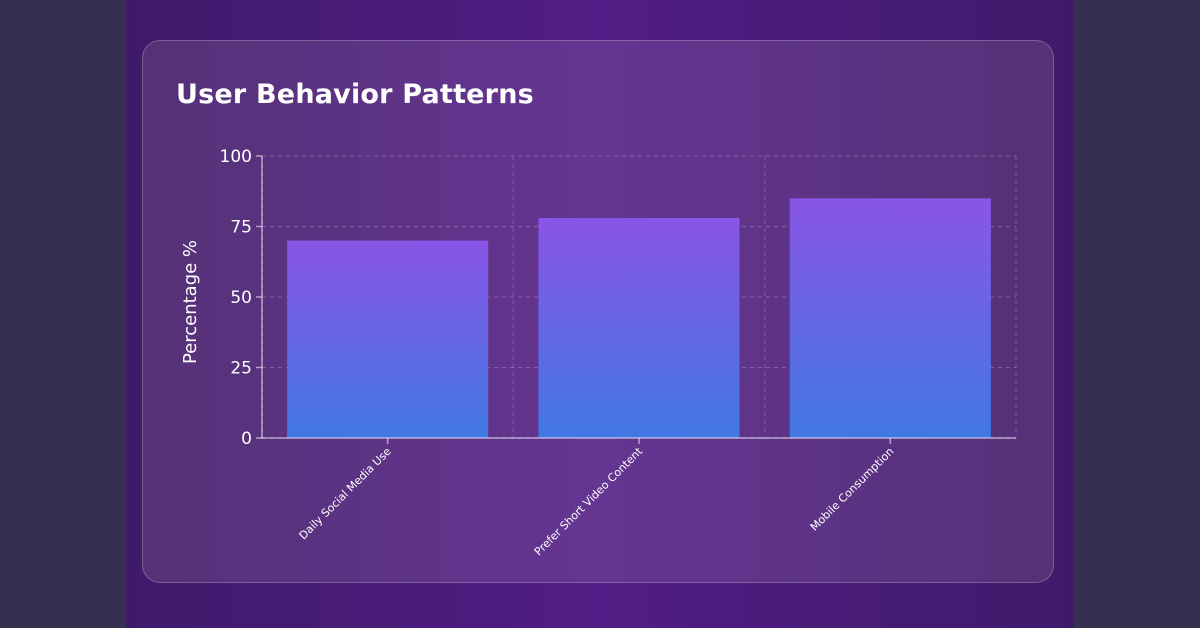 The width and height of the screenshot is (1200, 628). What do you see at coordinates (241, 298) in the screenshot?
I see `y-tick-label: 50` at bounding box center [241, 298].